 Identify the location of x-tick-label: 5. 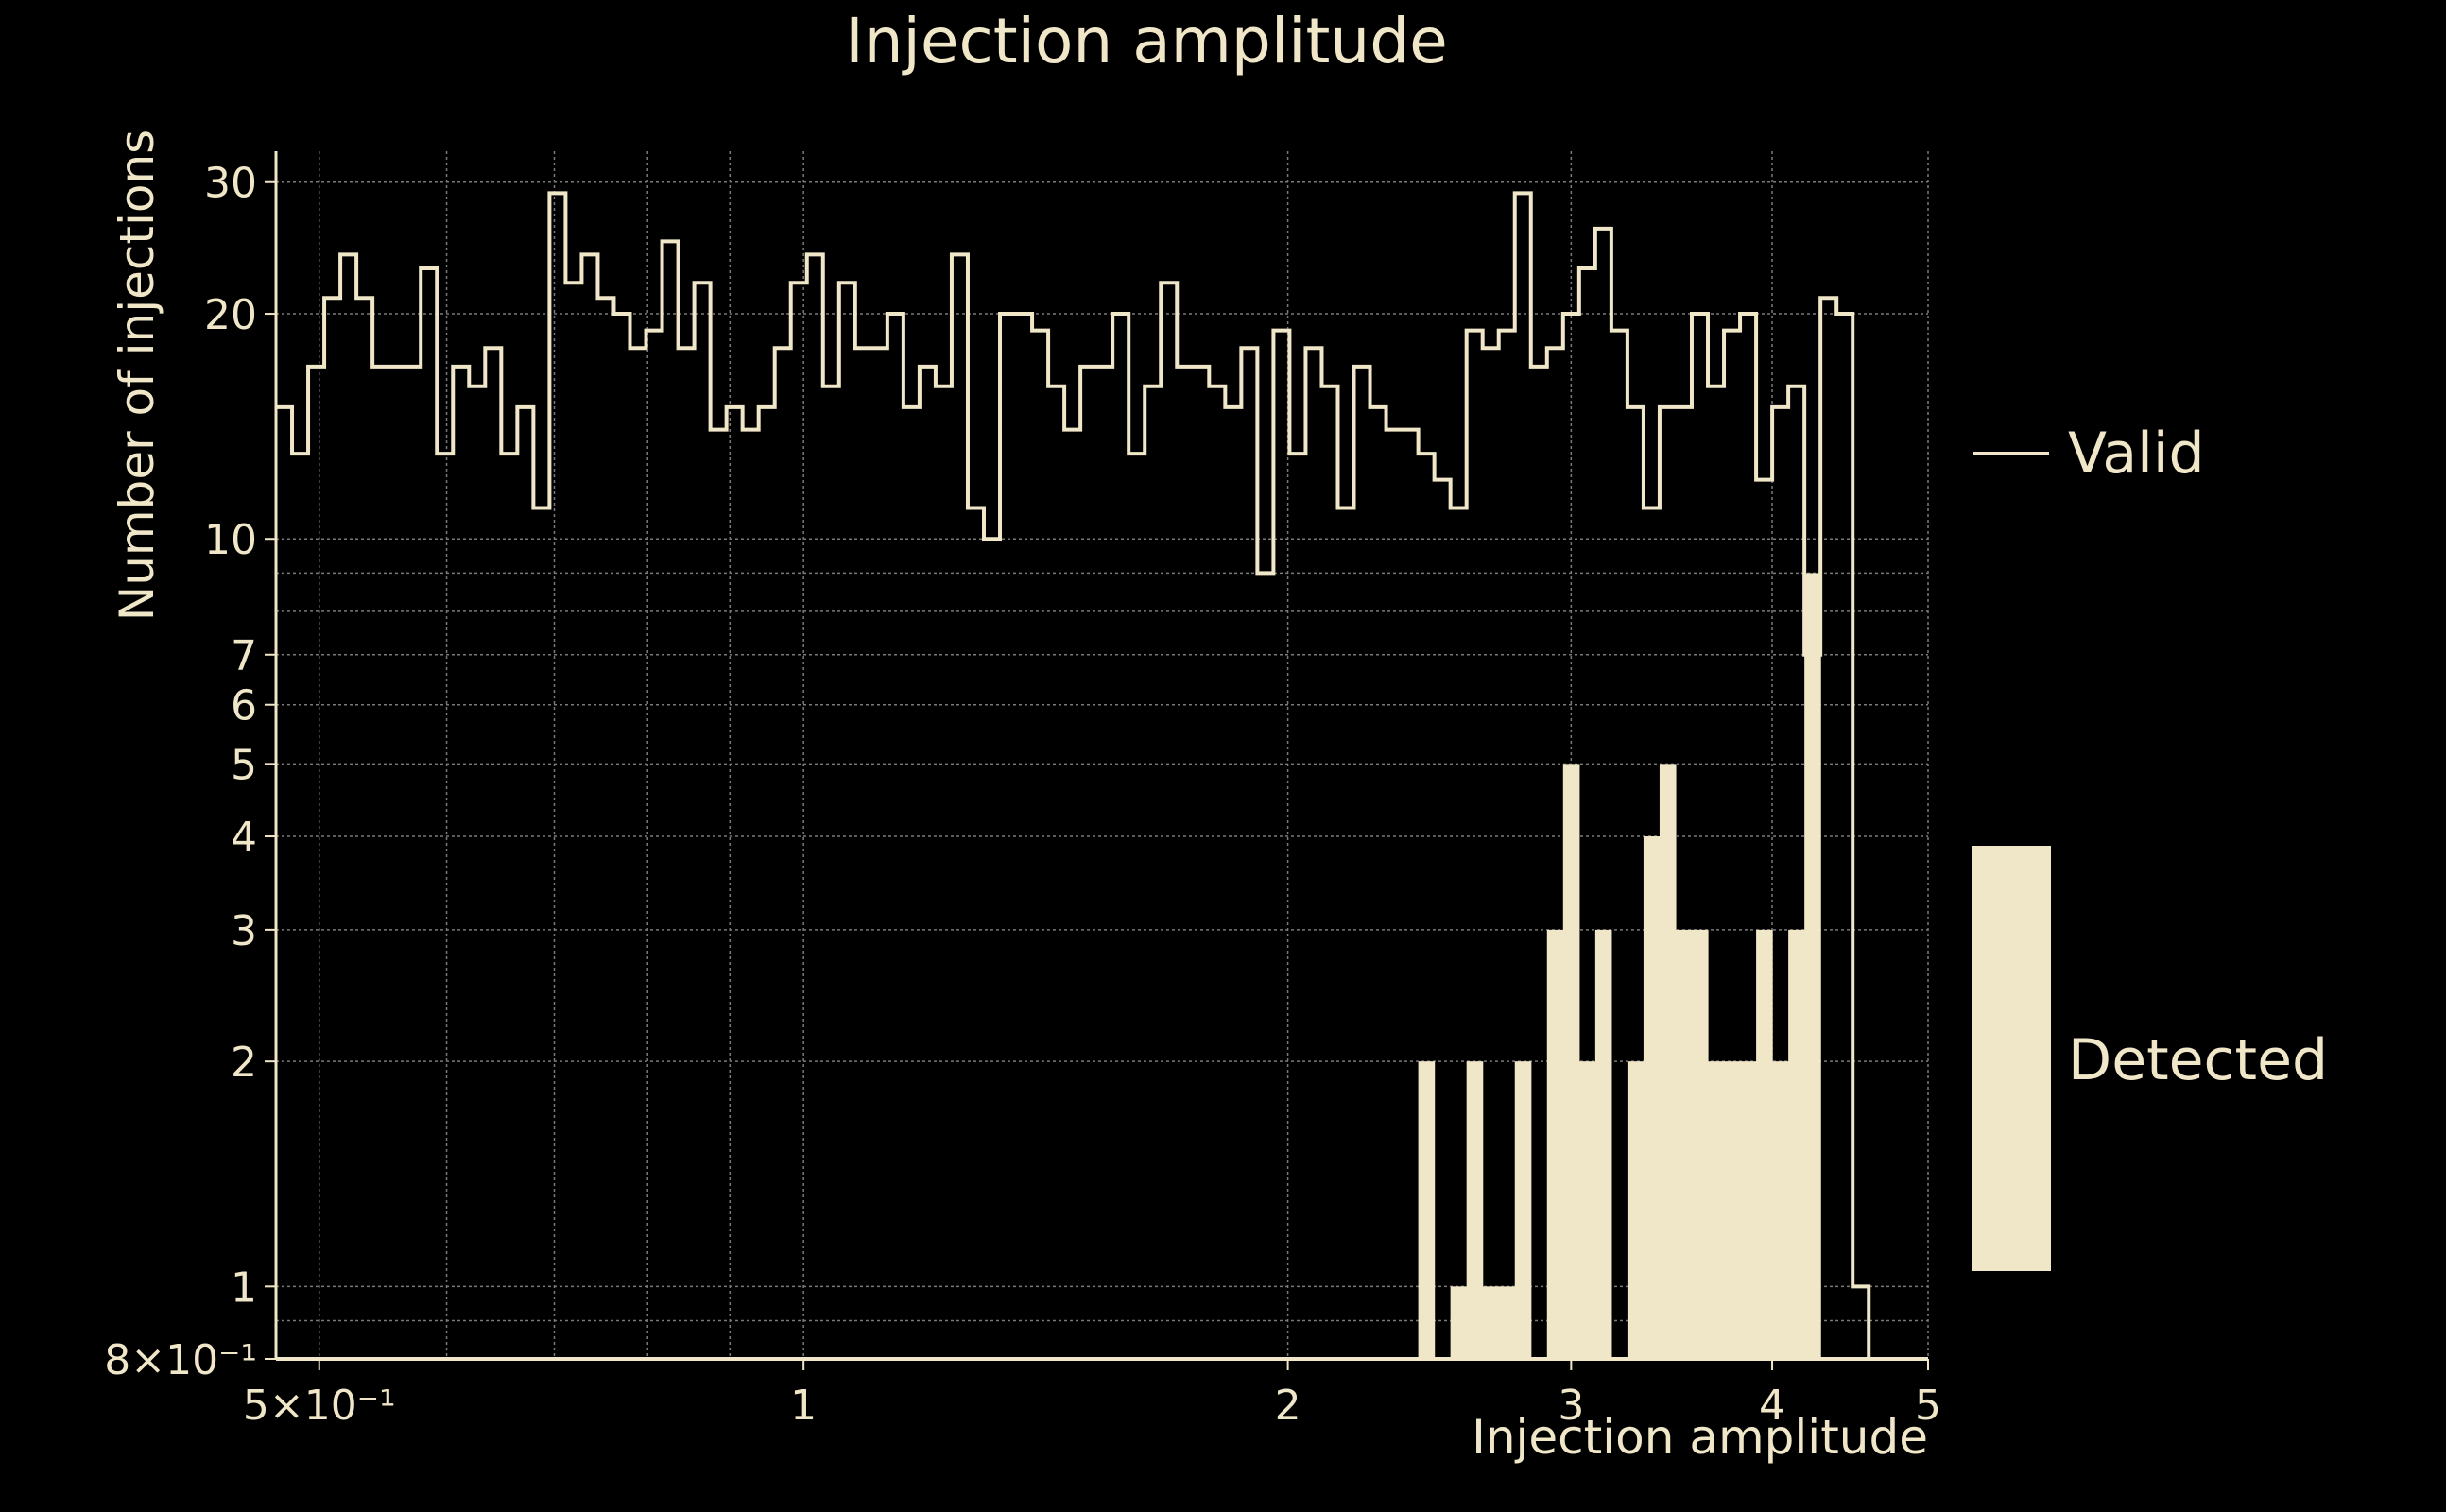
(1928, 1406).